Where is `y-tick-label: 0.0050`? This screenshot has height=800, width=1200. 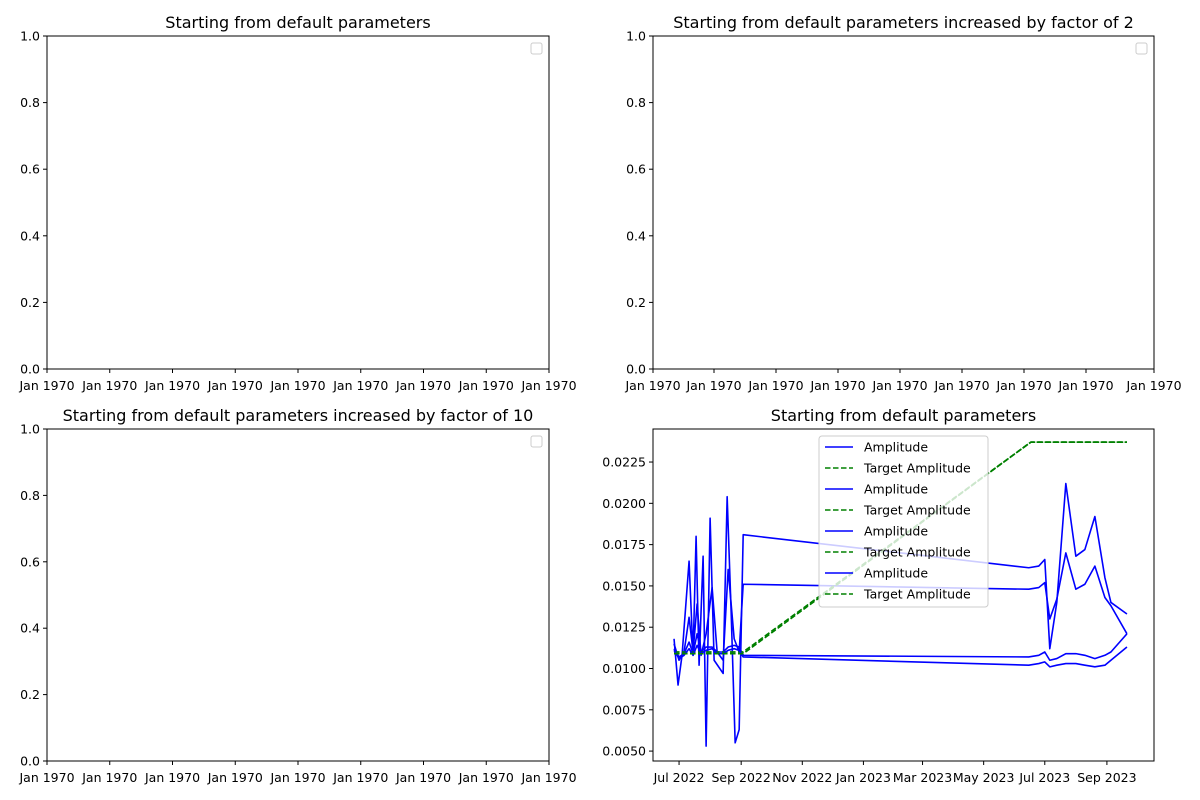 y-tick-label: 0.0050 is located at coordinates (624, 751).